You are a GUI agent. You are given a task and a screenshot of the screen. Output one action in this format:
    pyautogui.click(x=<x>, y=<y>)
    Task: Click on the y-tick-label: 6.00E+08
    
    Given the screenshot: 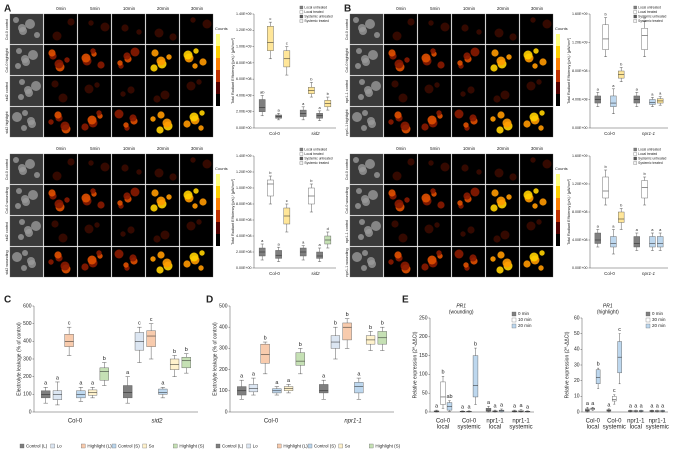 What is the action you would take?
    pyautogui.click(x=244, y=79)
    